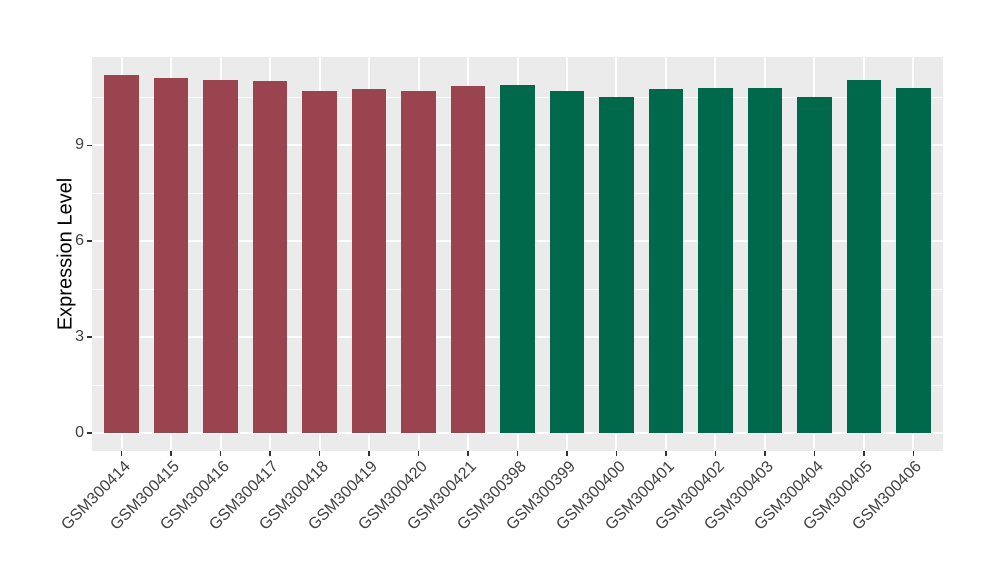  What do you see at coordinates (79, 433) in the screenshot?
I see `y-tick-label: 0` at bounding box center [79, 433].